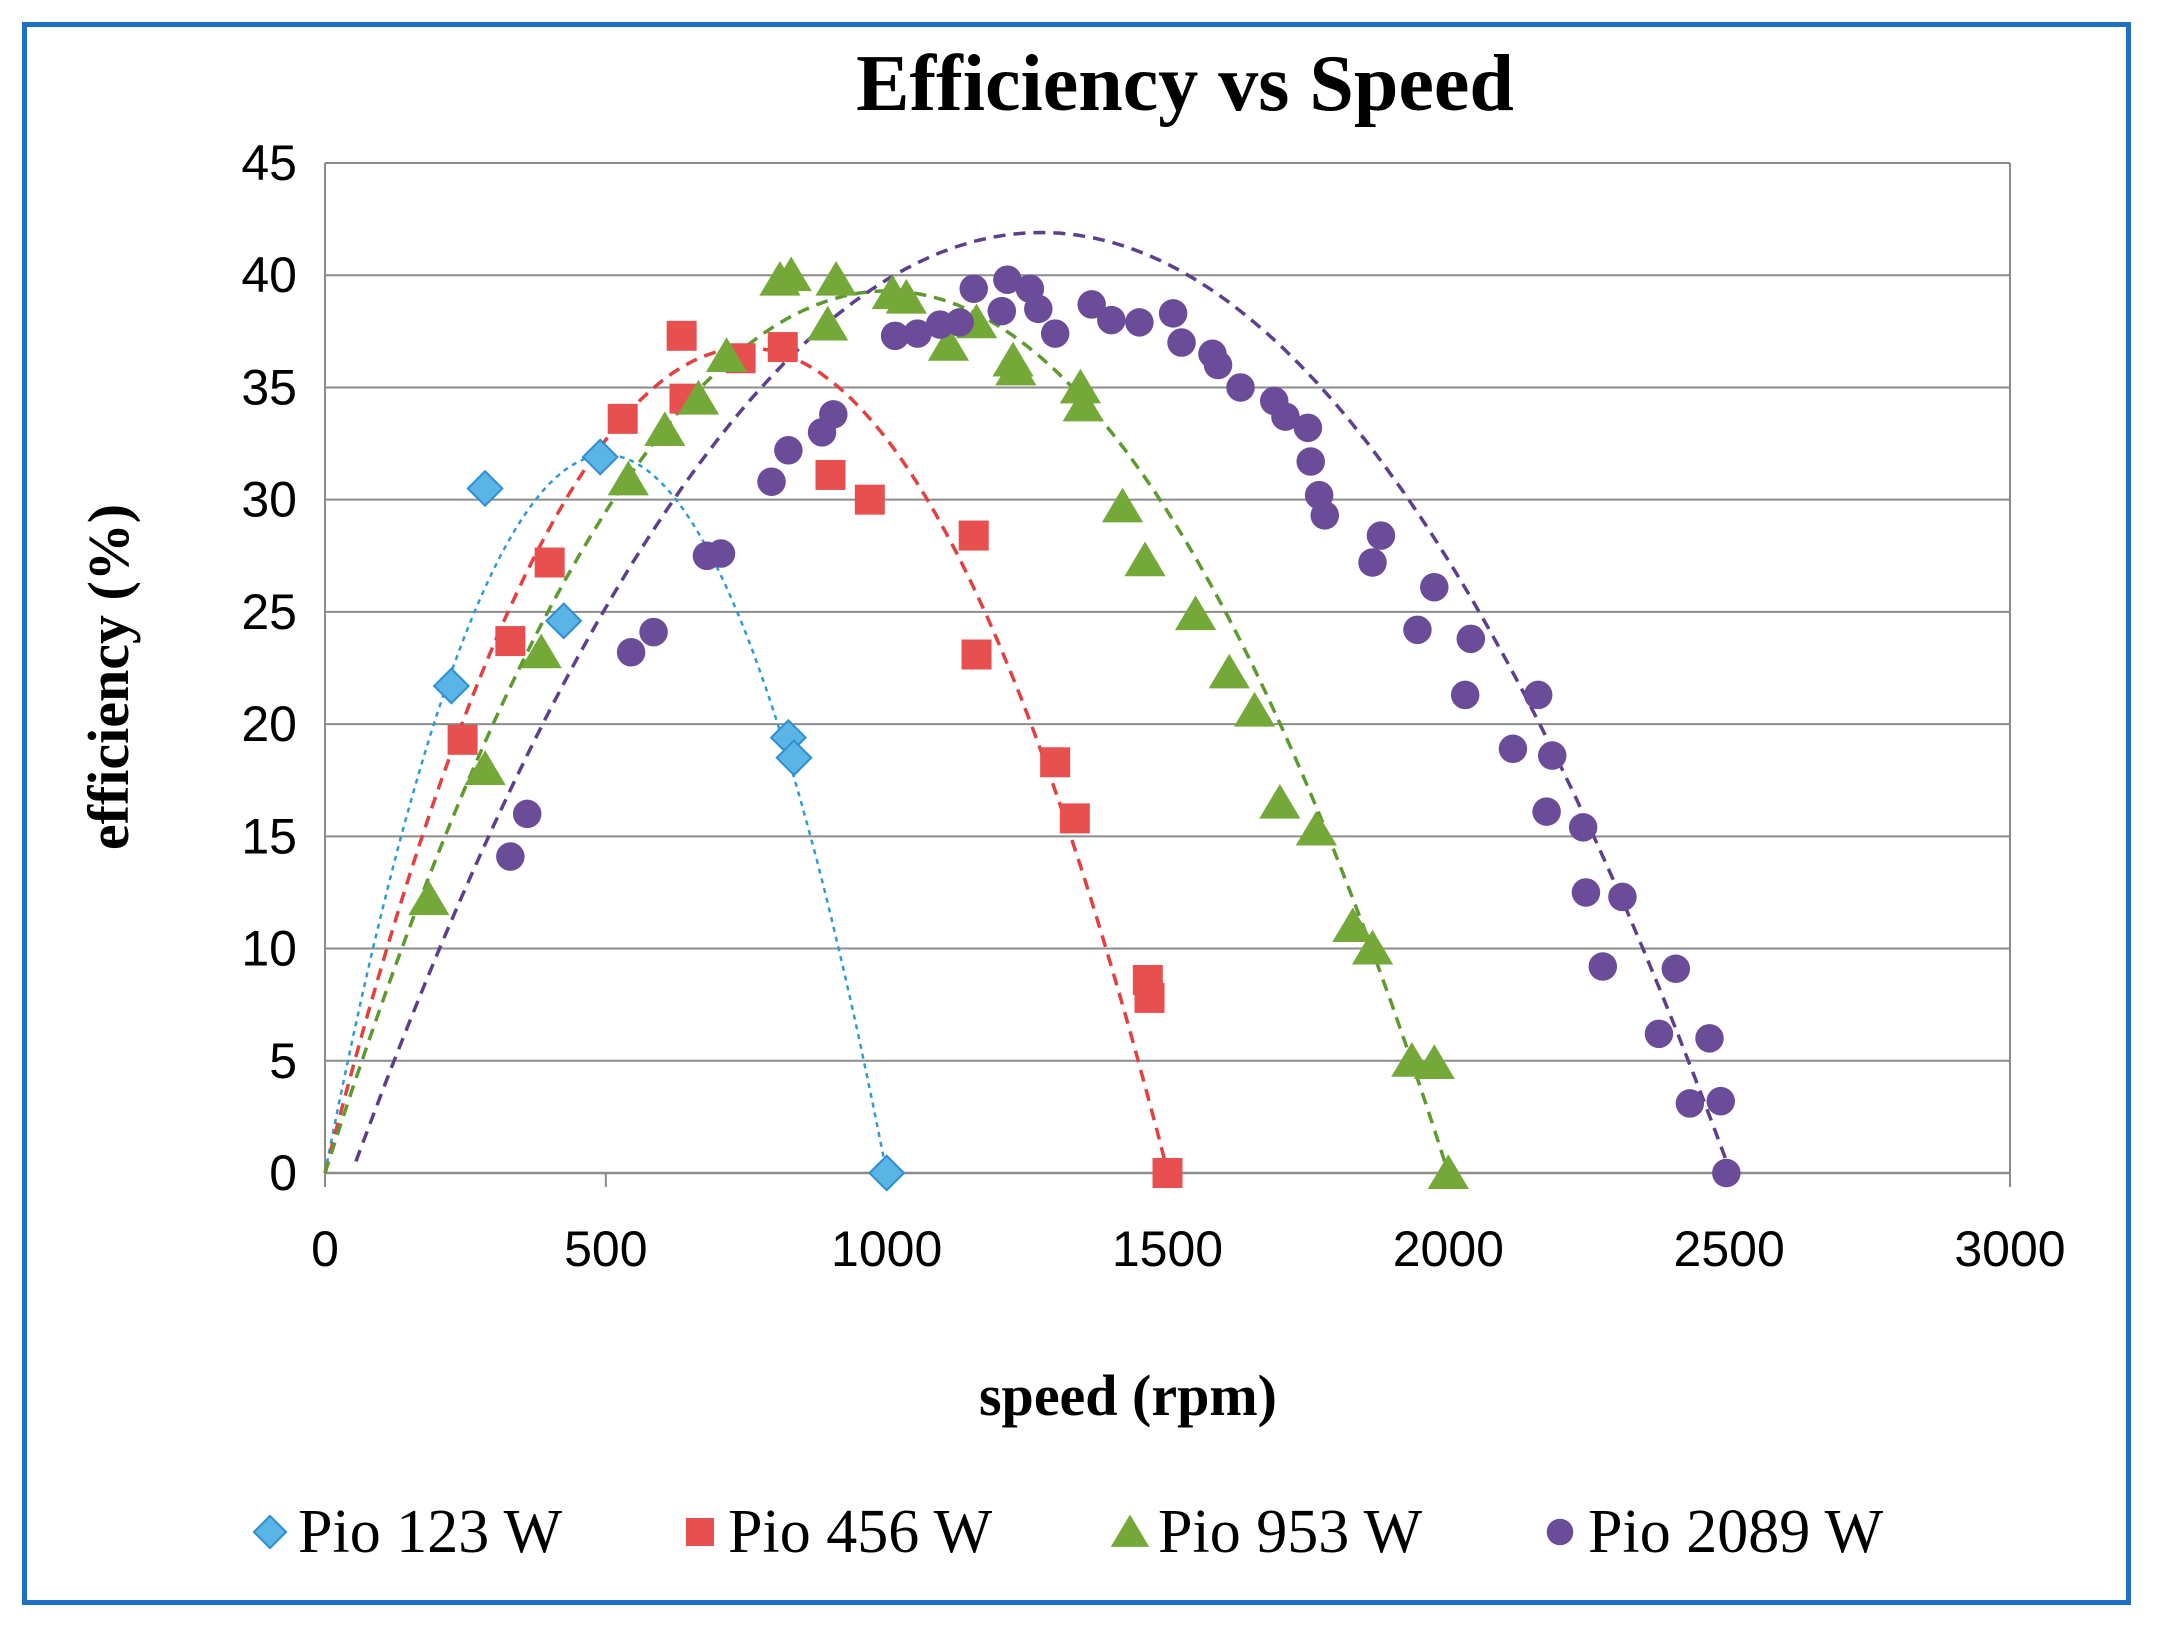 This screenshot has width=2159, height=1633. Describe the element at coordinates (1068, 1532) in the screenshot. I see `legend: Pio 123 W Pio 456 W Pio 953 W Pio 2089 W` at that location.